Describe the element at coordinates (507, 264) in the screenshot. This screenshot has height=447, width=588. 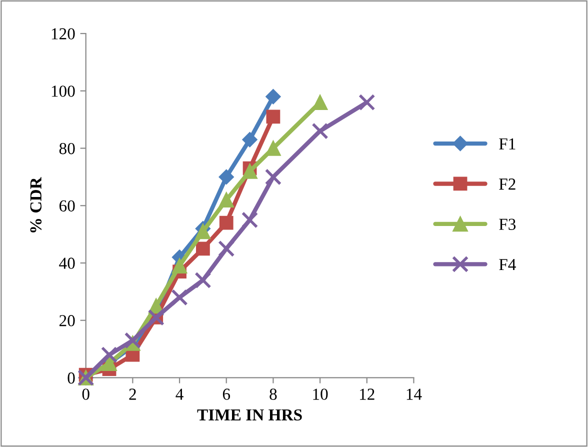
I see `legend-label: F4` at that location.